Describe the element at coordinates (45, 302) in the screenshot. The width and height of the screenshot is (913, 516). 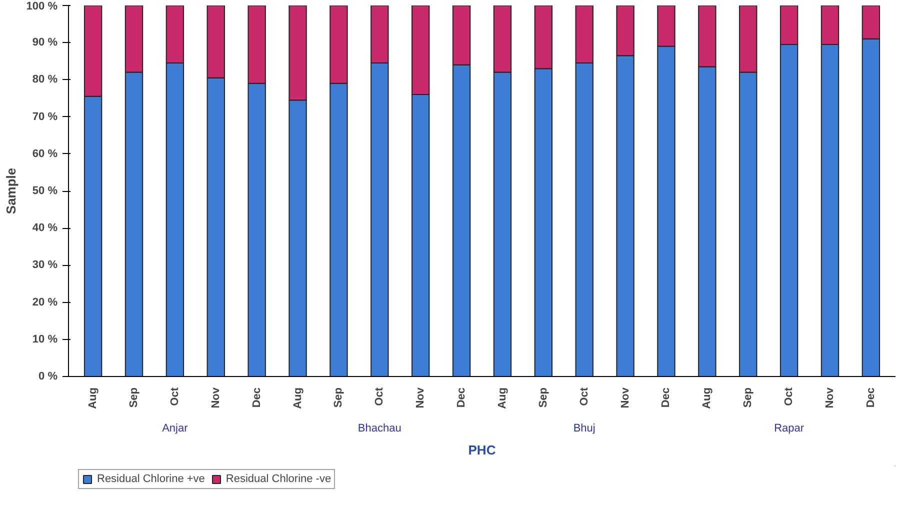
I see `y-tick-label: 20 %` at that location.